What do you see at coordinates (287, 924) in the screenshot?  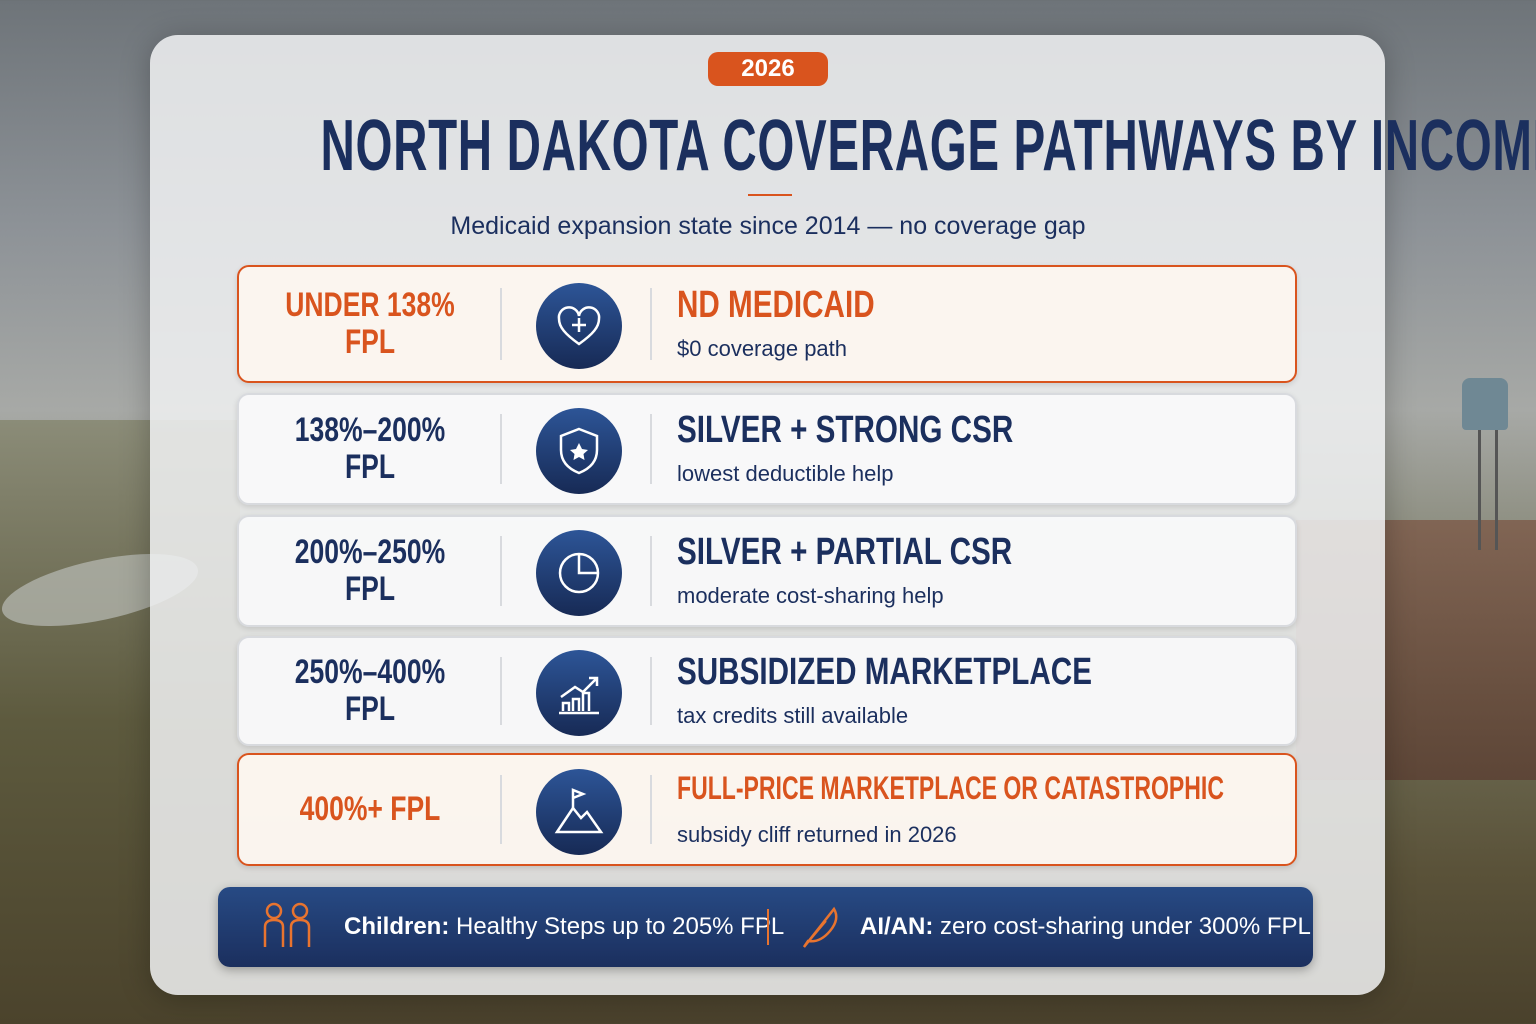 I see `children-icon` at bounding box center [287, 924].